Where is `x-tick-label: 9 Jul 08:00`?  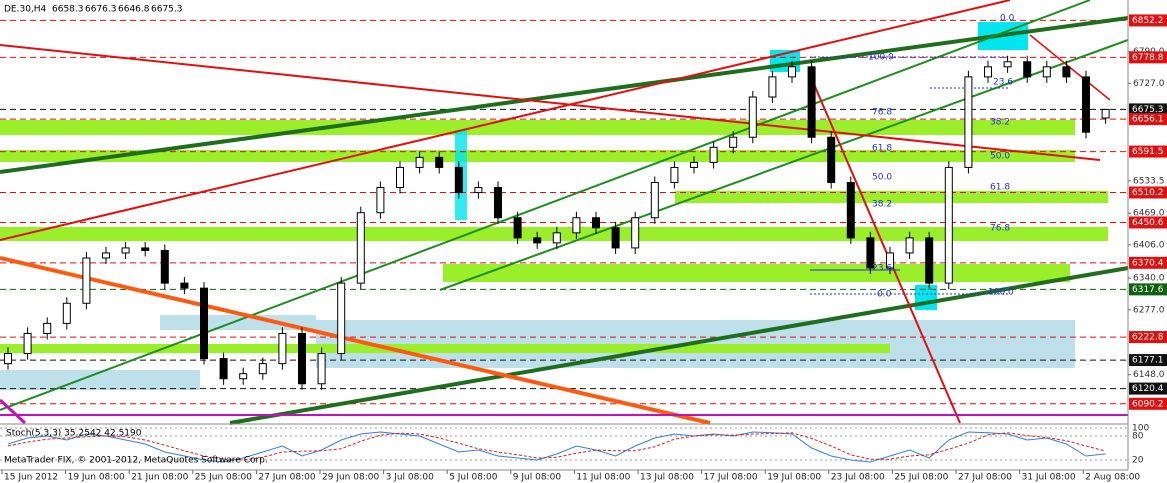 x-tick-label: 9 Jul 08:00 is located at coordinates (537, 478).